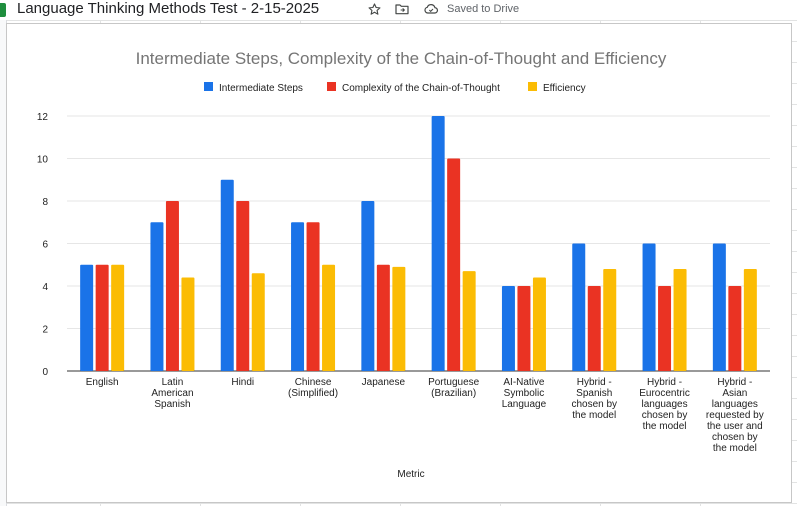 Image resolution: width=797 pixels, height=509 pixels. What do you see at coordinates (43, 160) in the screenshot?
I see `y-tick-label: 10` at bounding box center [43, 160].